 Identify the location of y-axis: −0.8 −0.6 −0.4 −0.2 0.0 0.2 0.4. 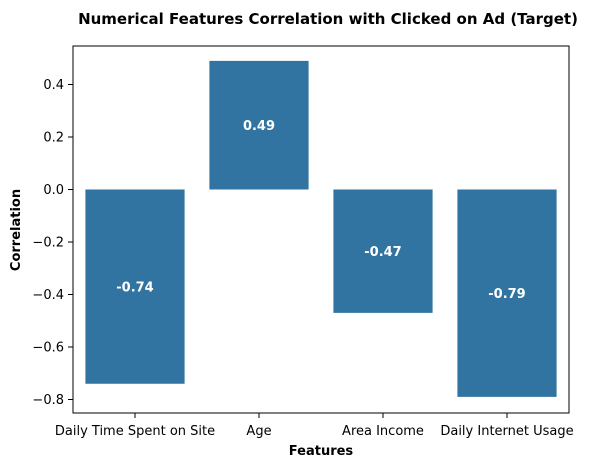
(52, 243).